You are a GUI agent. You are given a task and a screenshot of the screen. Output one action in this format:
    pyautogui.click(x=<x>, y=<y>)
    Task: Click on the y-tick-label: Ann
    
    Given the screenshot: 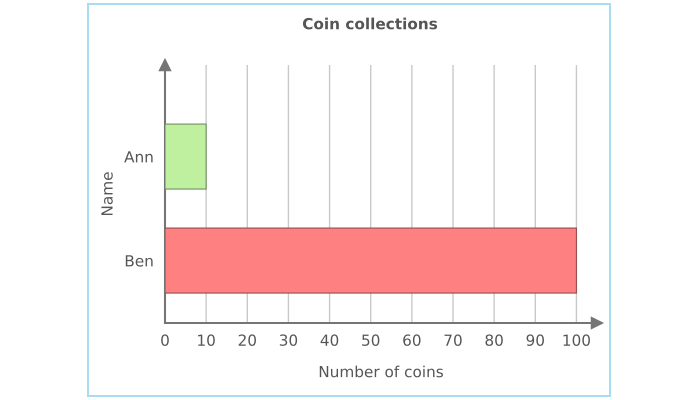 What is the action you would take?
    pyautogui.click(x=138, y=156)
    